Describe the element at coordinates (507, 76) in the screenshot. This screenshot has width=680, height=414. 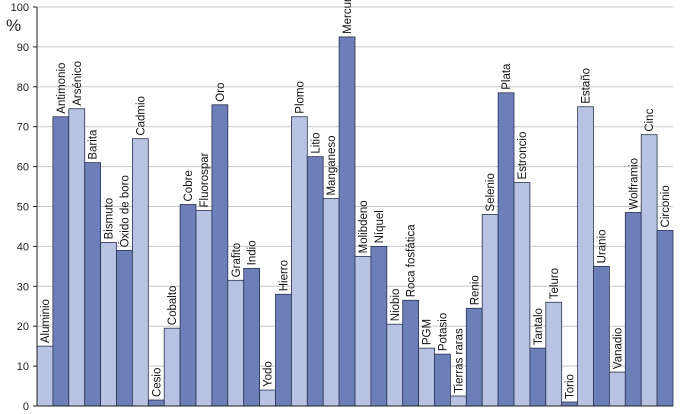
I see `bar-label: Plata` at that location.